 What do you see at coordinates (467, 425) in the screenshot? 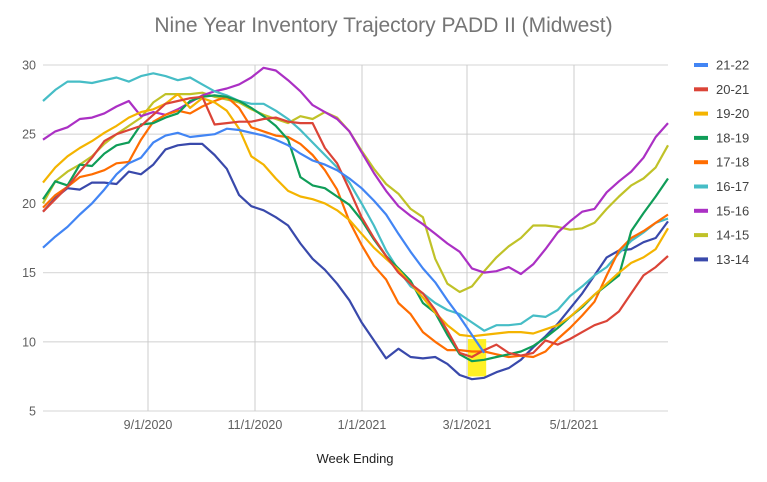
I see `x-tick-label: 3/1/2021` at bounding box center [467, 425].